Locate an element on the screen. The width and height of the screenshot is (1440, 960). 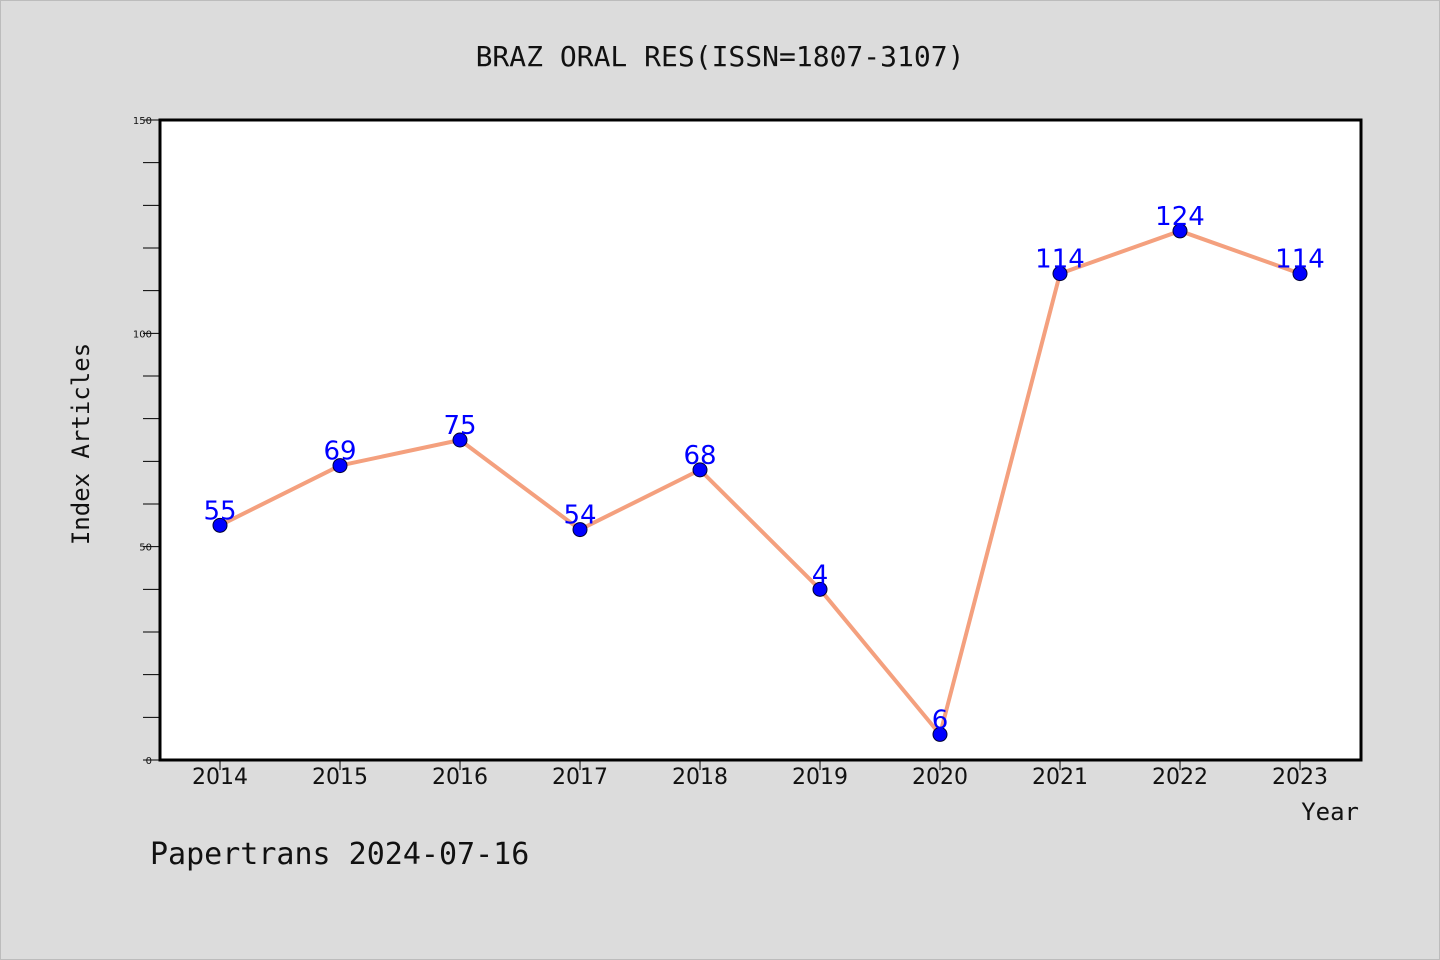
data-label: 124 is located at coordinates (1180, 217).